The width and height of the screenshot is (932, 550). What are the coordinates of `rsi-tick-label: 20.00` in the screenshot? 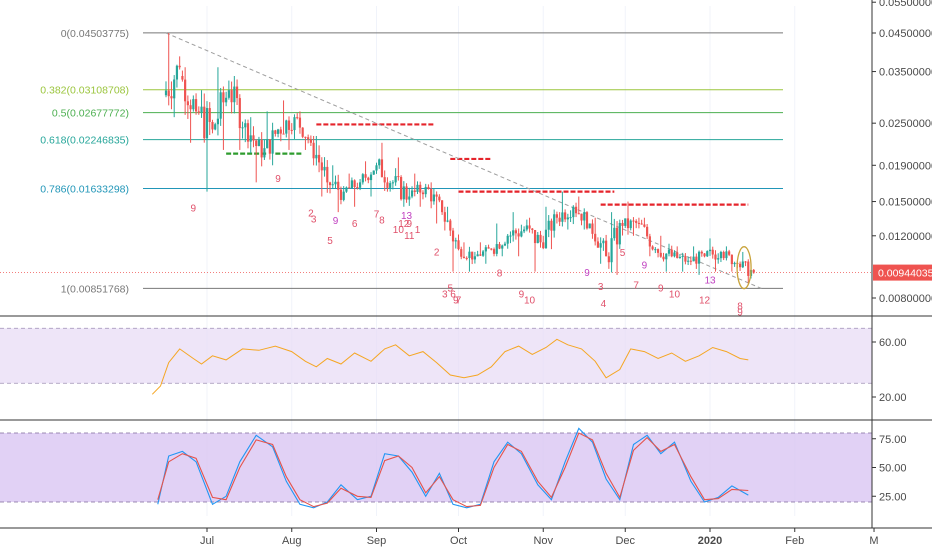 It's located at (893, 398).